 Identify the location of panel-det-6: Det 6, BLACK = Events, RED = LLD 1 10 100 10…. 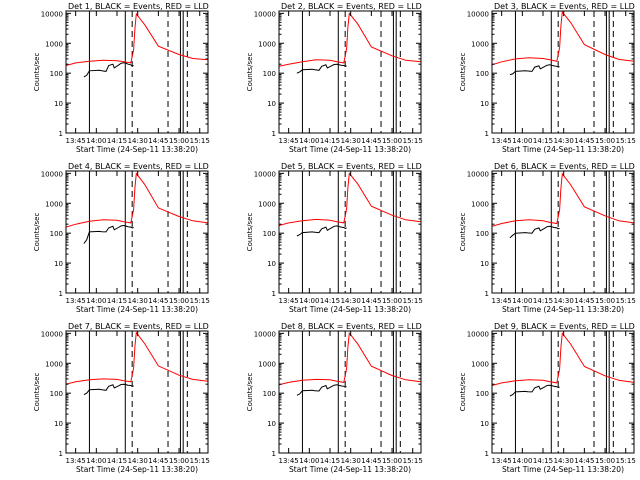
(547, 238).